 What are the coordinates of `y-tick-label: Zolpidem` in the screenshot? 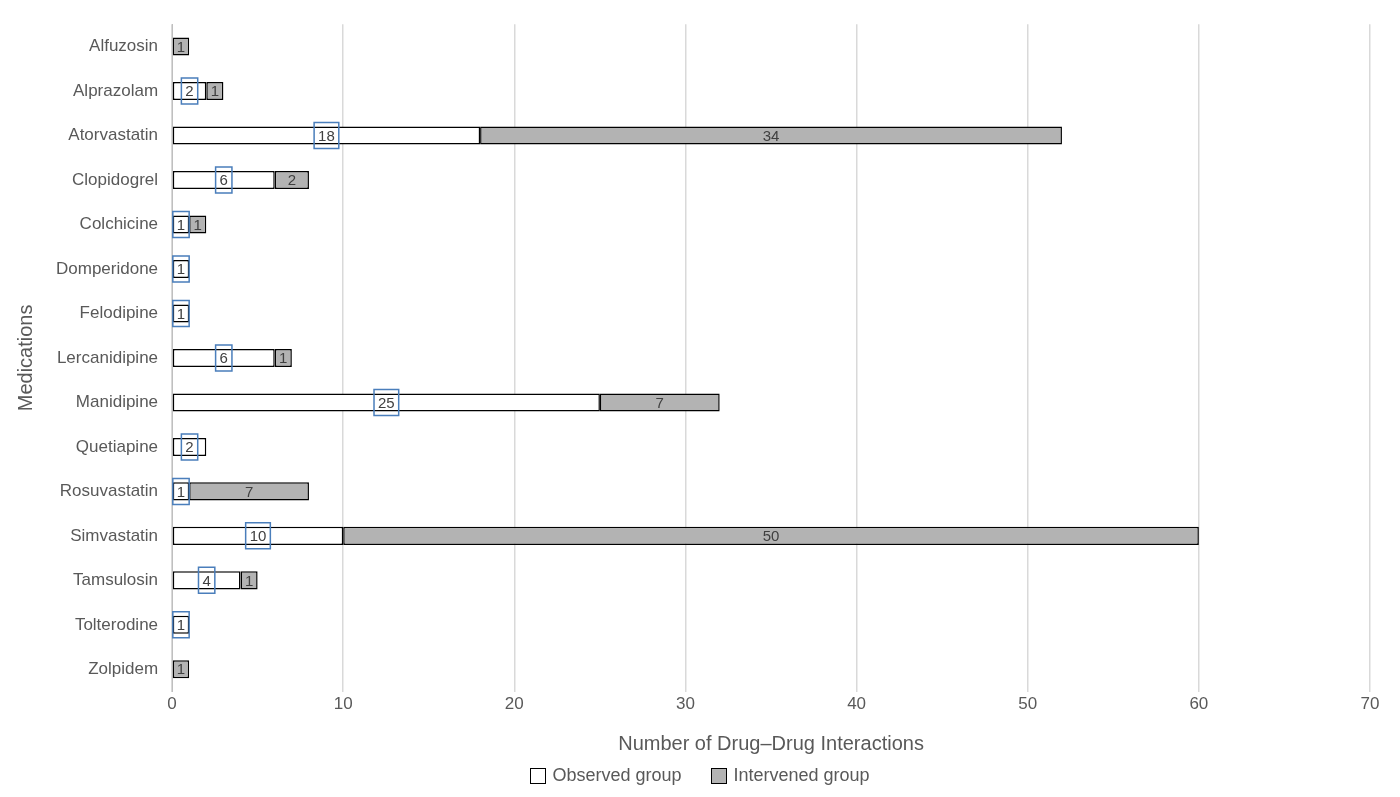 It's located at (123, 669).